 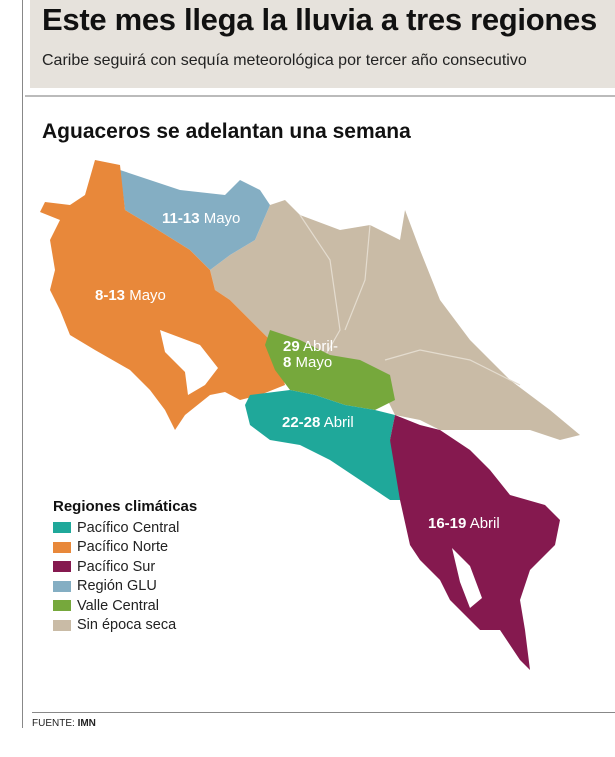 What do you see at coordinates (22, 364) in the screenshot?
I see `left-rule` at bounding box center [22, 364].